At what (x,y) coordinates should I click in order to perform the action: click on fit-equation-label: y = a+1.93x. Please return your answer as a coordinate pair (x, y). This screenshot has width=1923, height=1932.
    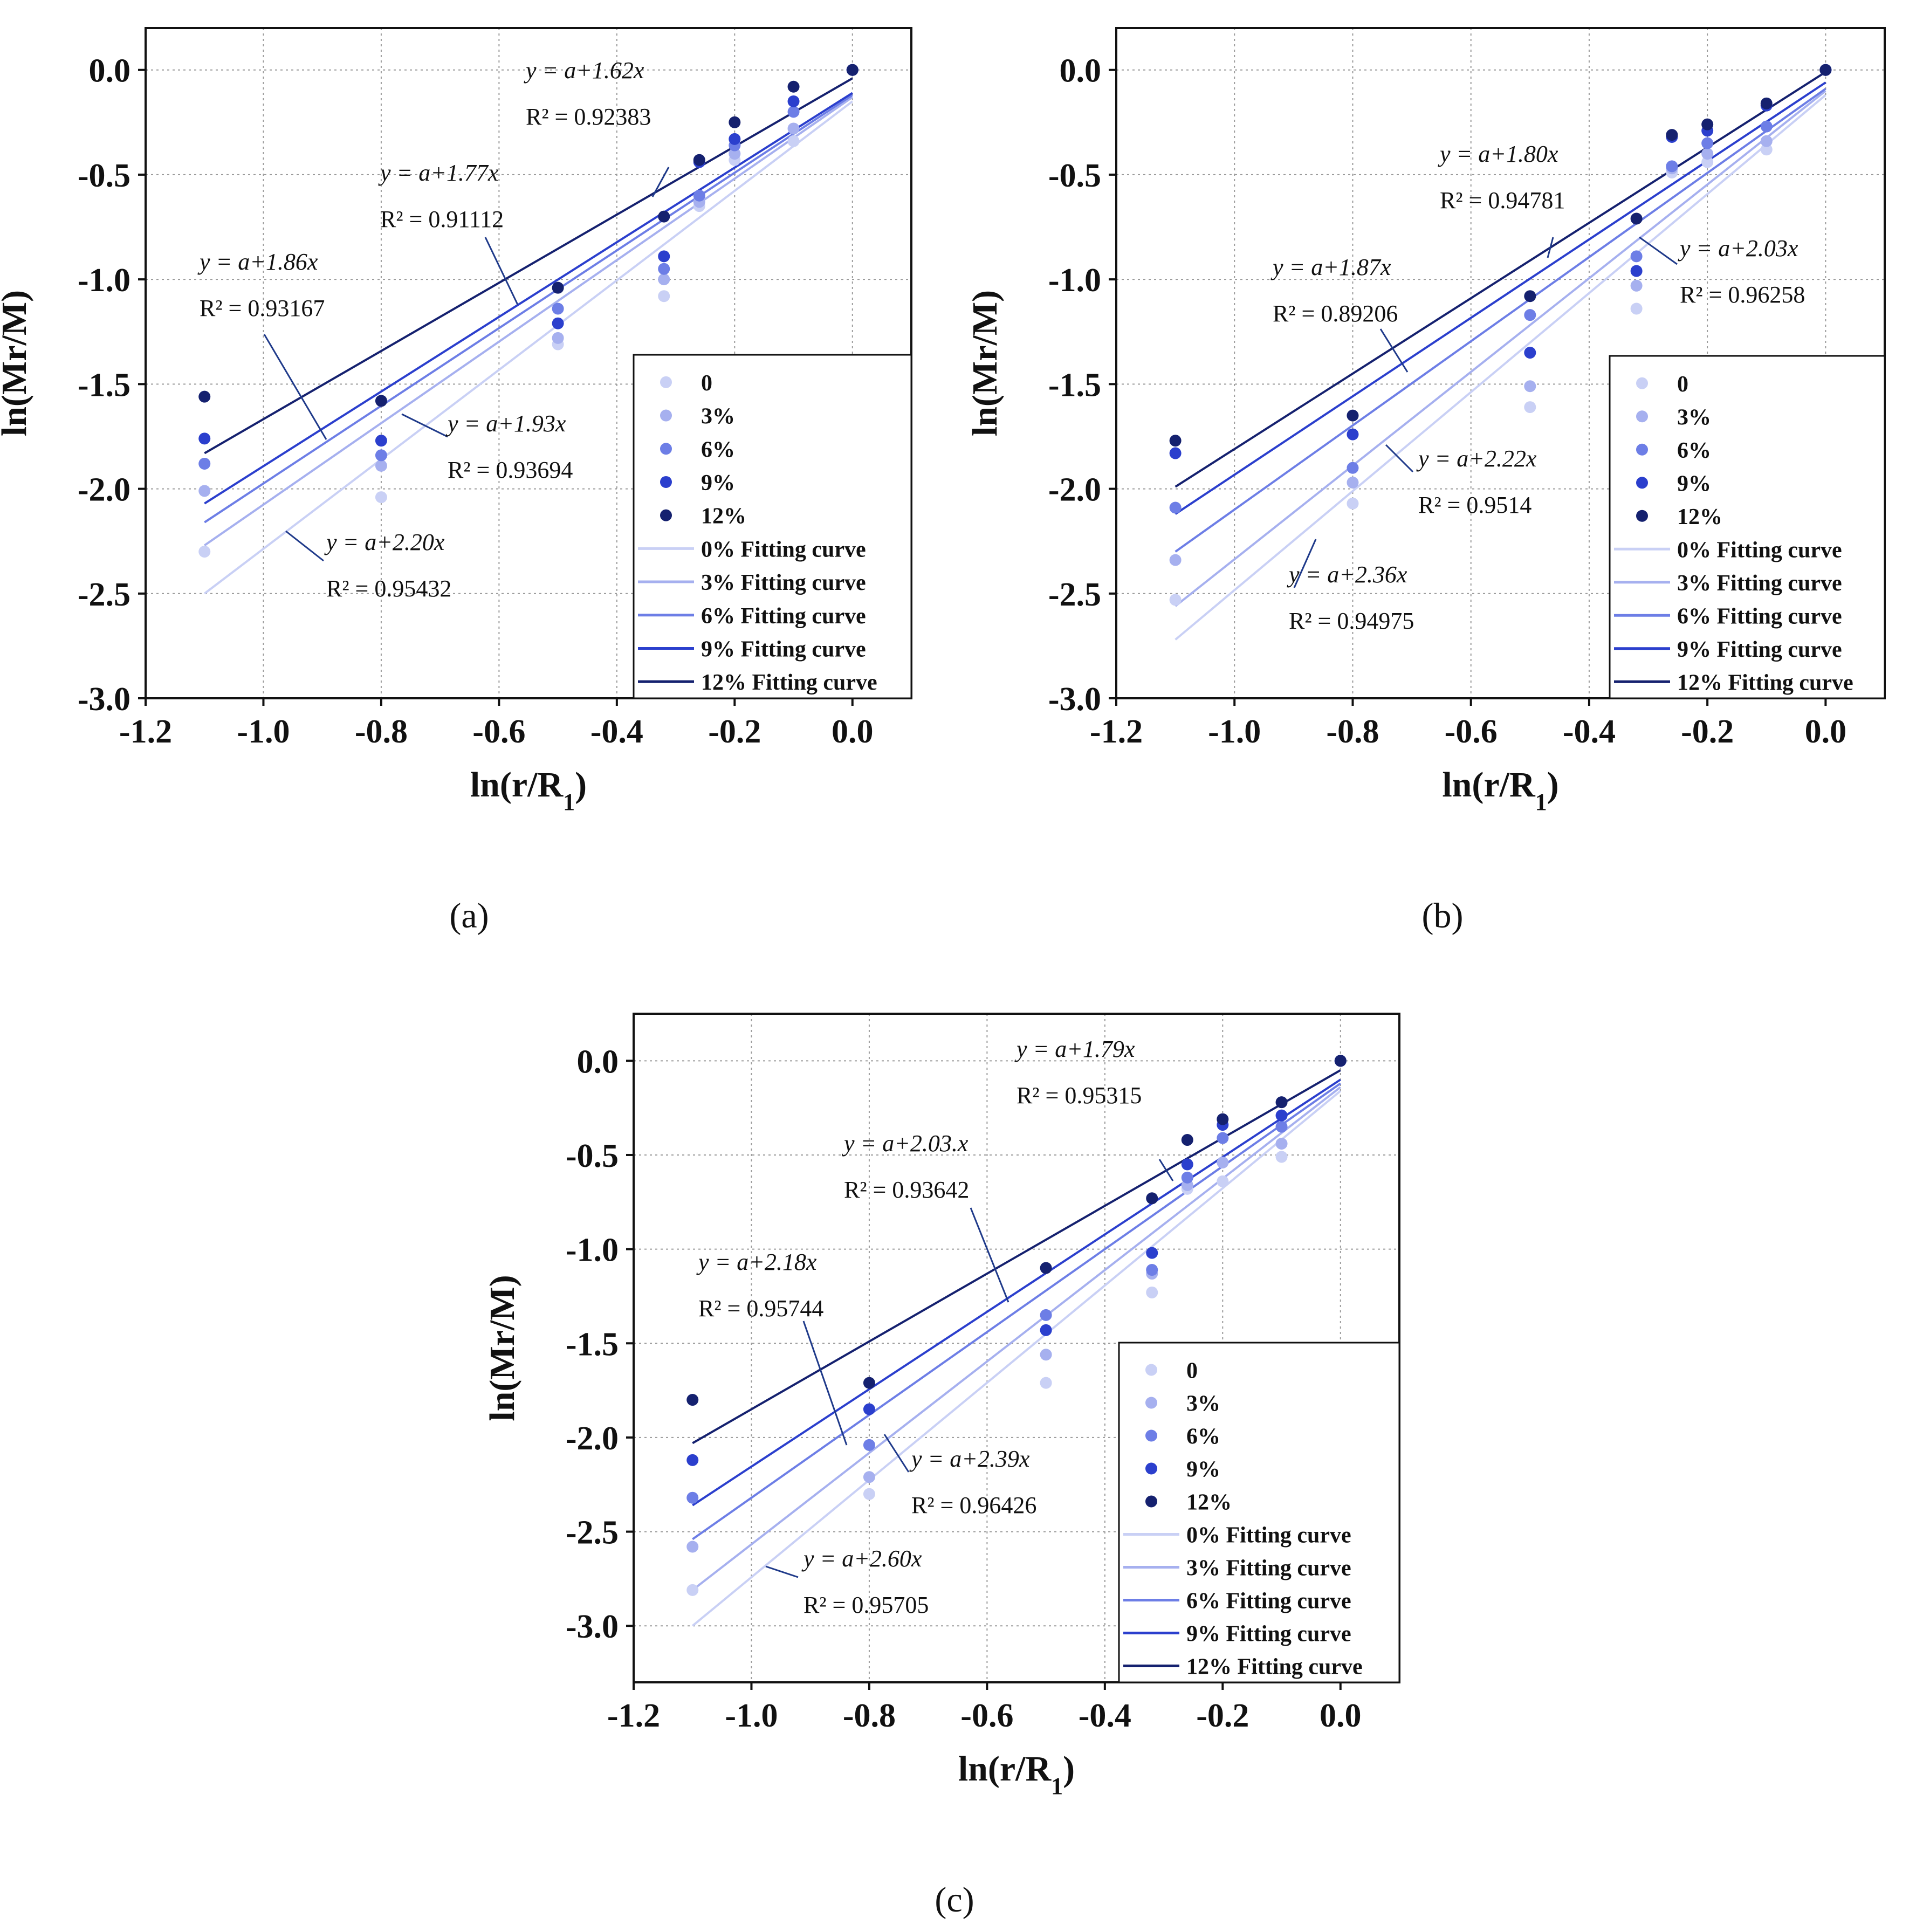
    Looking at the image, I should click on (505, 423).